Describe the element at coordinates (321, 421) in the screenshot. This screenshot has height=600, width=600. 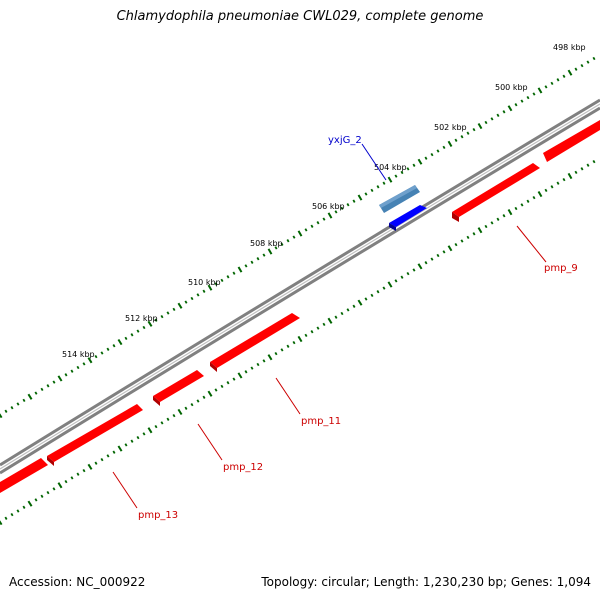
I see `label-pmp-11: pmp_11` at that location.